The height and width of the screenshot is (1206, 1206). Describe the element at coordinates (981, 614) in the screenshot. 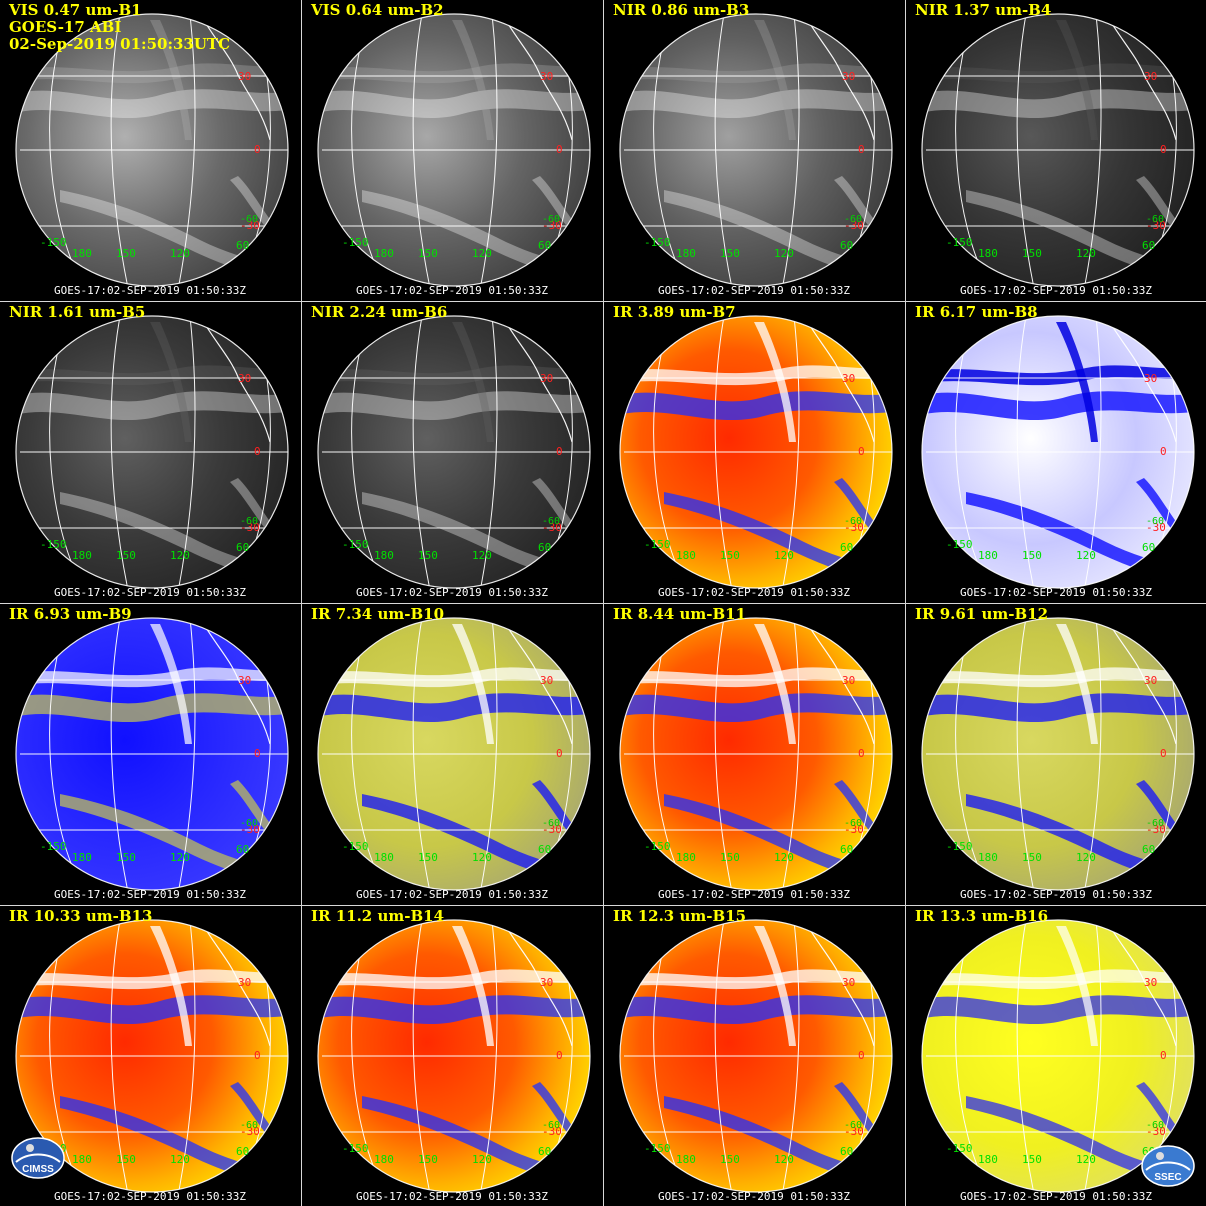

I see `band-title: IR 9.61 um-B12` at that location.